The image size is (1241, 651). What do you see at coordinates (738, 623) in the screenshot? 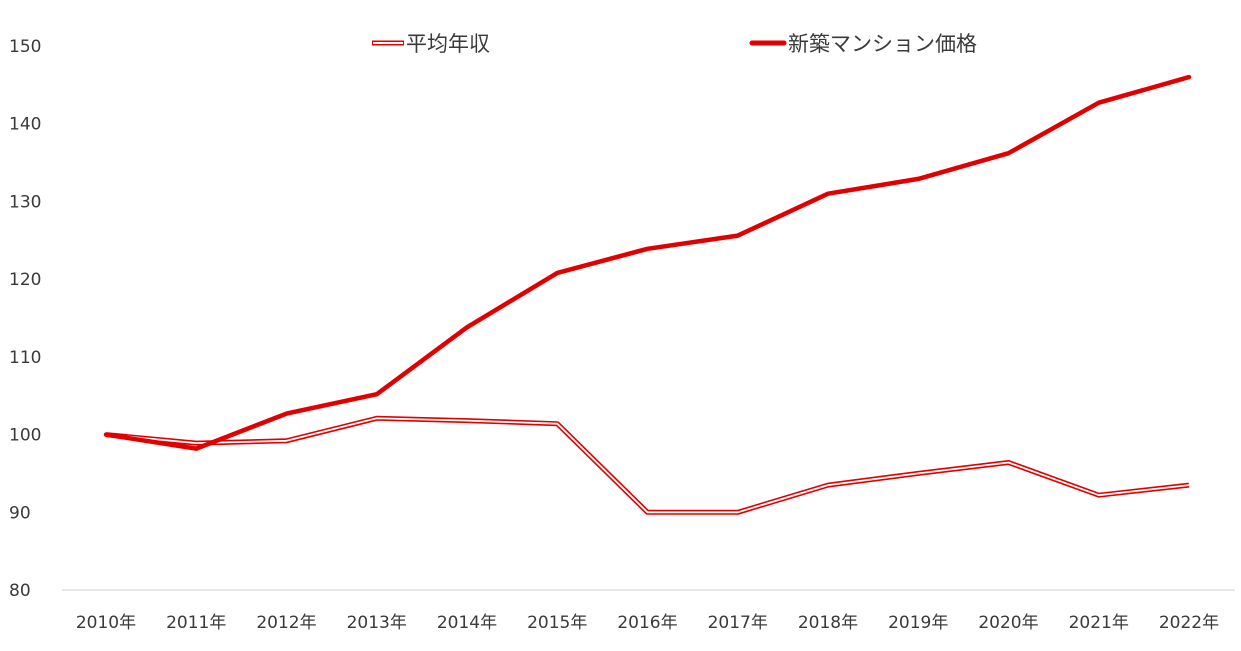
I see `x-tick-label: 2017年` at bounding box center [738, 623].